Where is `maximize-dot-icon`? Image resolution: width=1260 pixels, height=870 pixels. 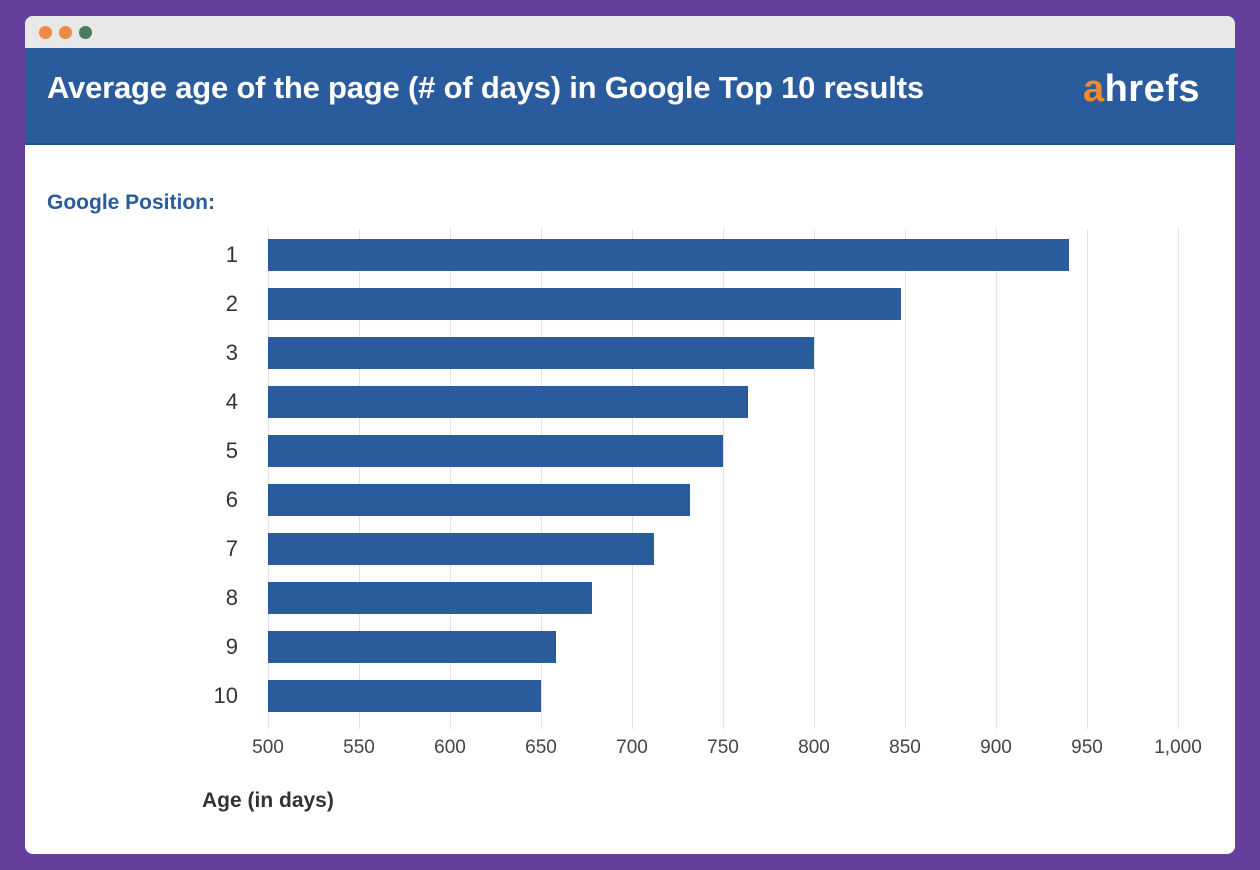 maximize-dot-icon is located at coordinates (85, 32).